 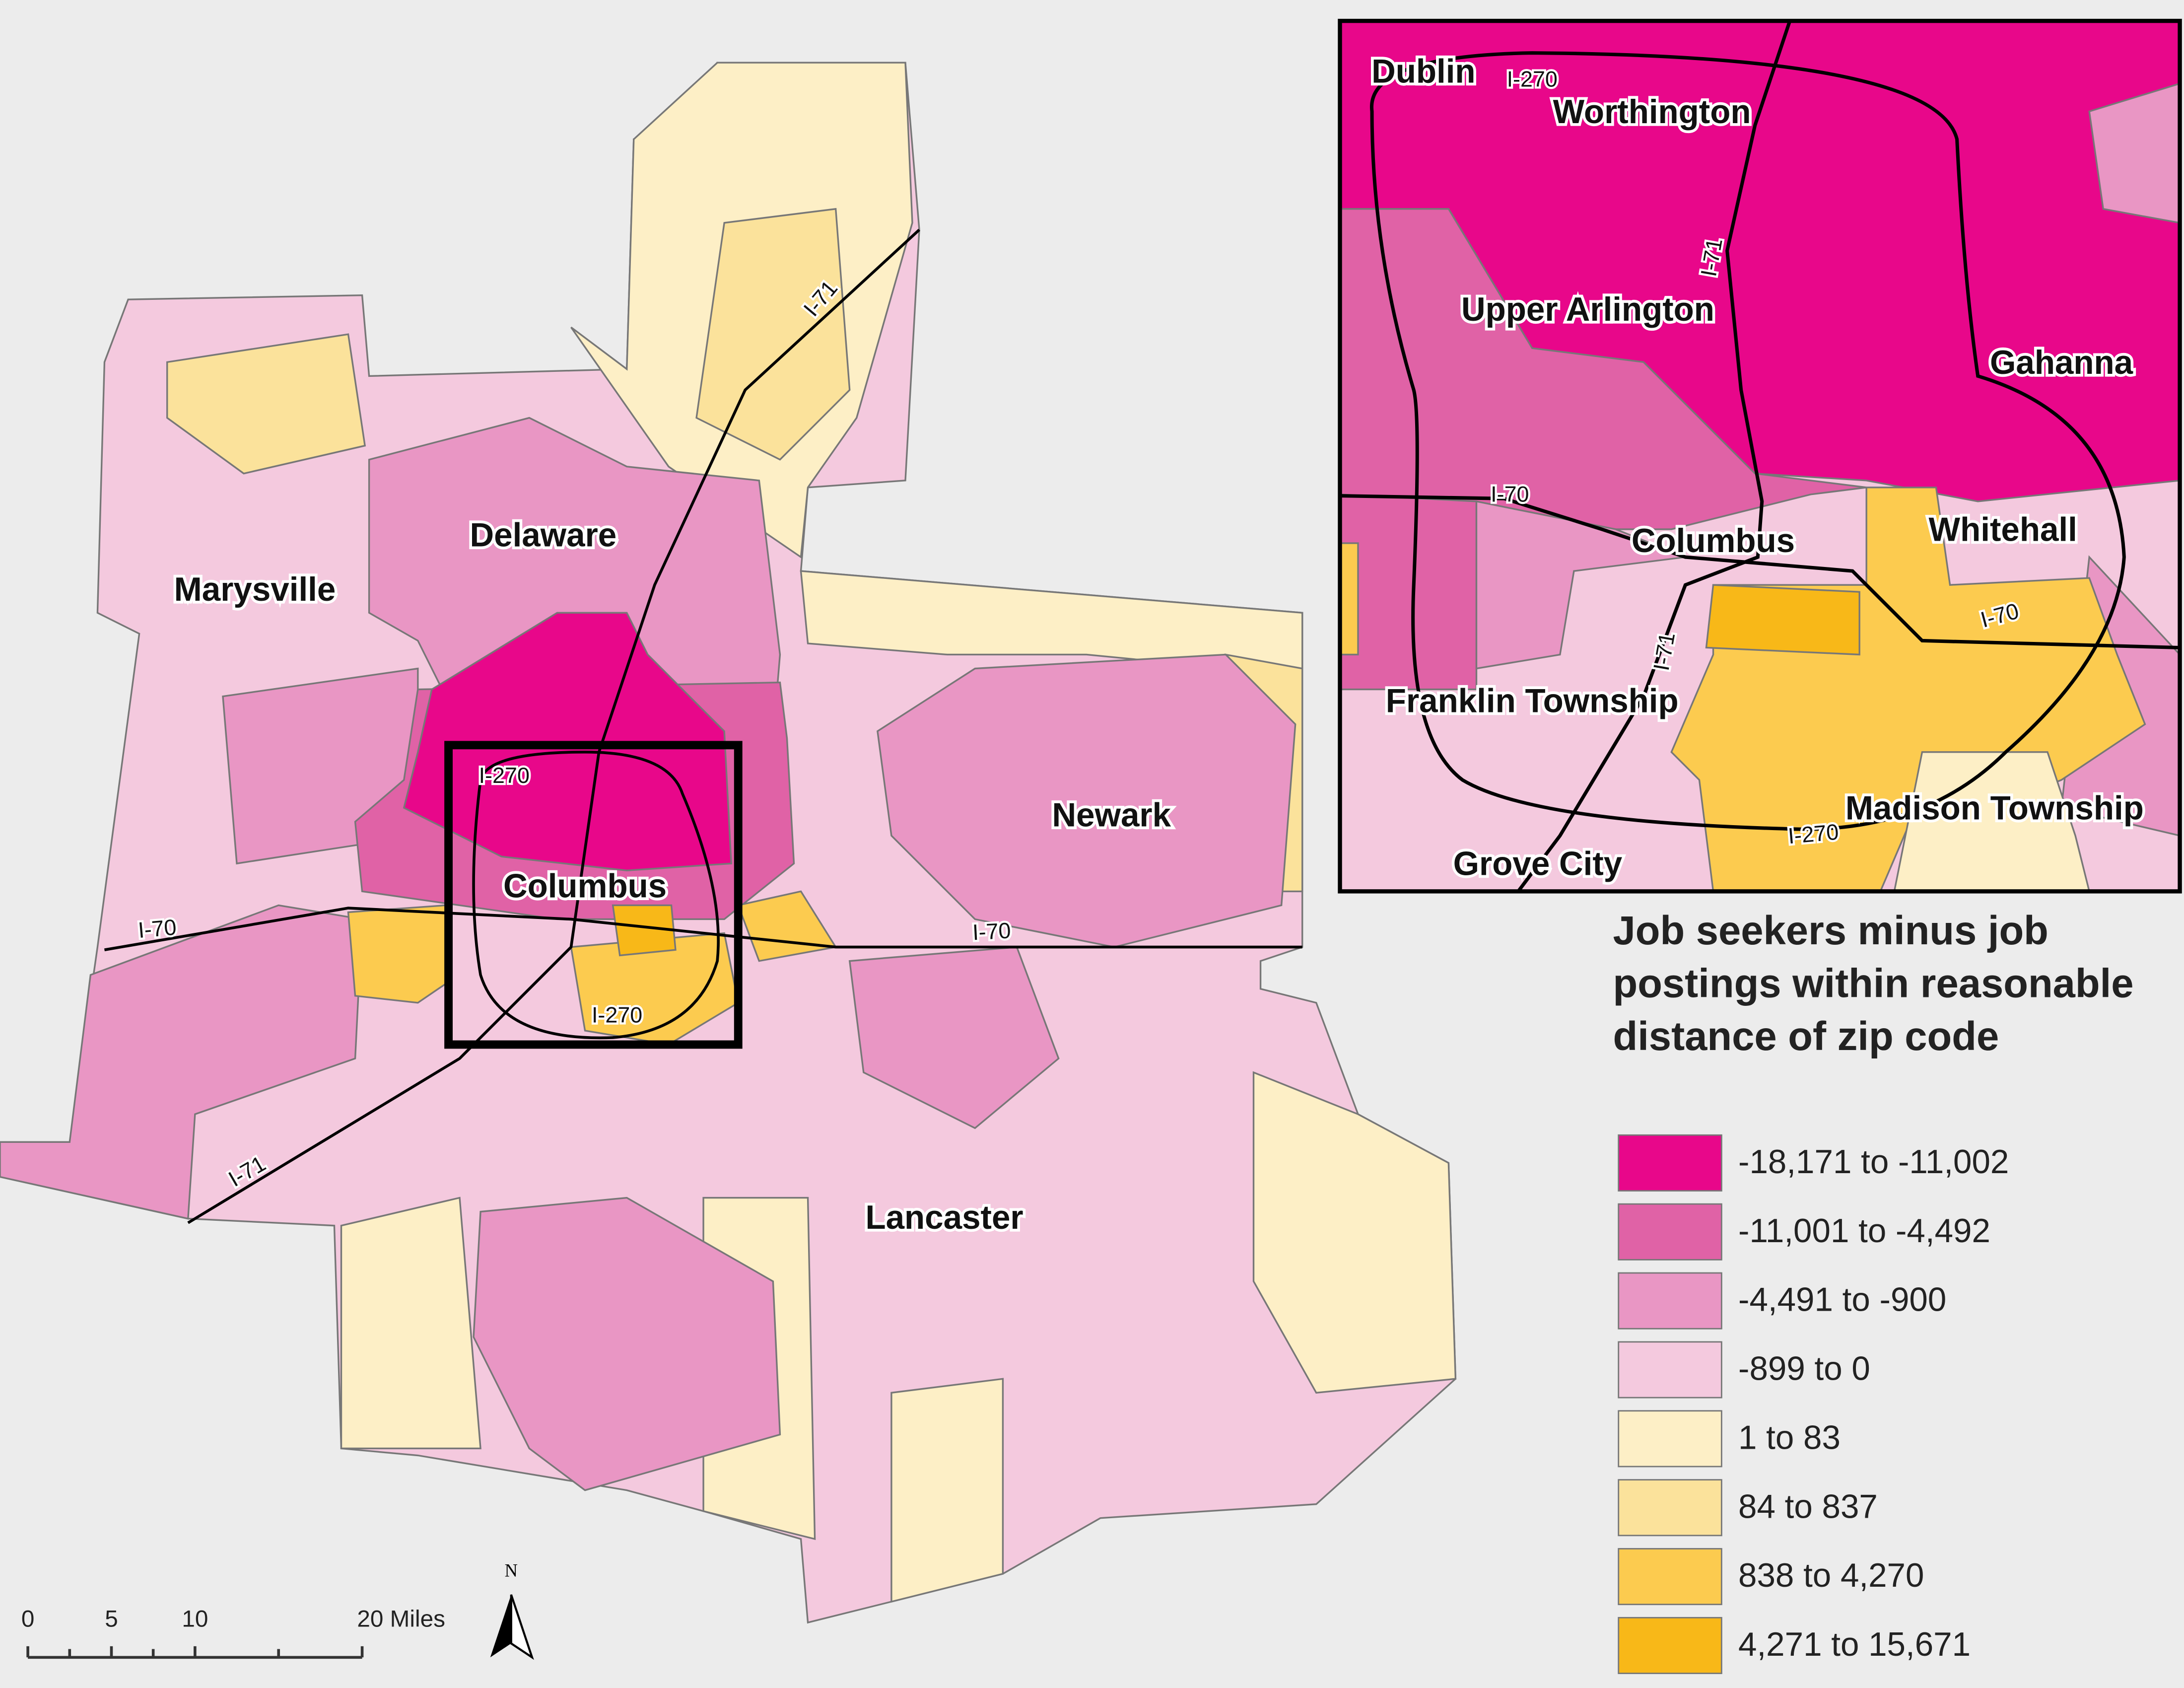 I want to click on legend-label: 1 to 83, so click(x=1789, y=1437).